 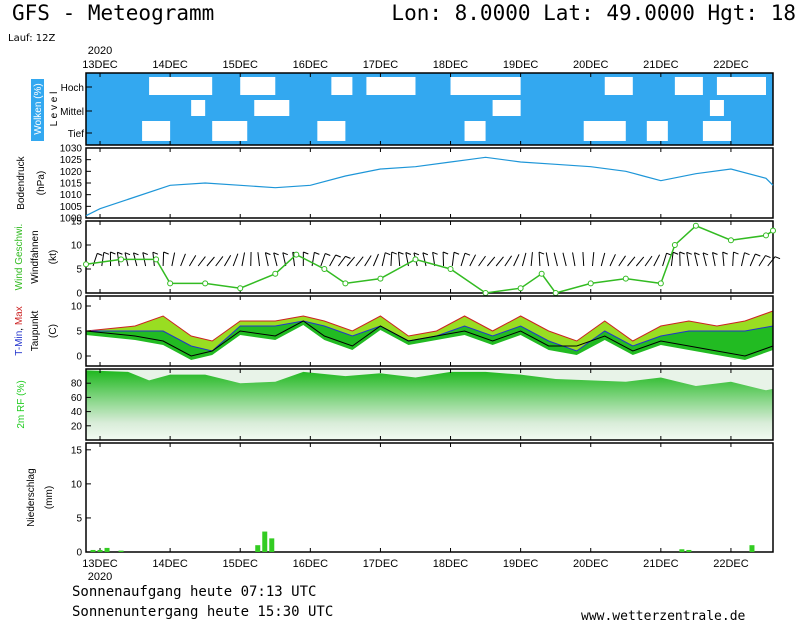 I want to click on wind-frame, so click(x=429, y=257).